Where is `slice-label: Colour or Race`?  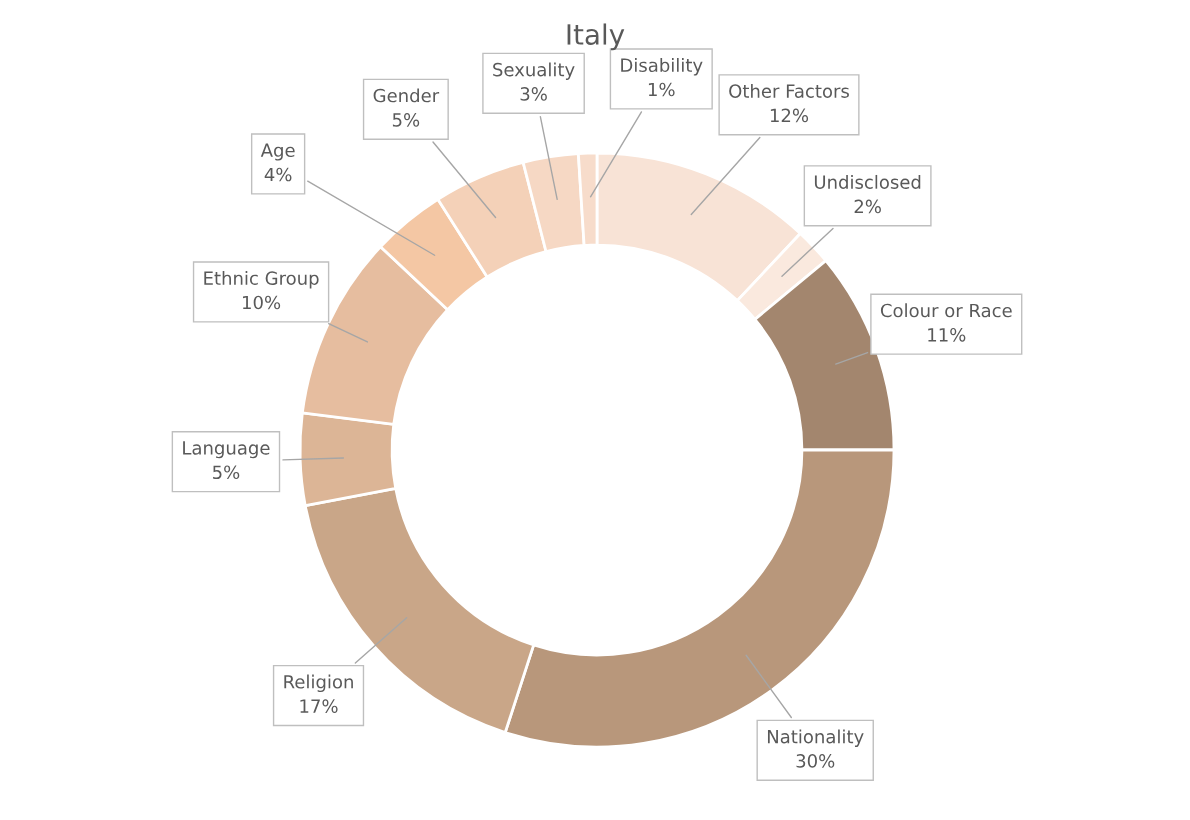 slice-label: Colour or Race is located at coordinates (946, 310).